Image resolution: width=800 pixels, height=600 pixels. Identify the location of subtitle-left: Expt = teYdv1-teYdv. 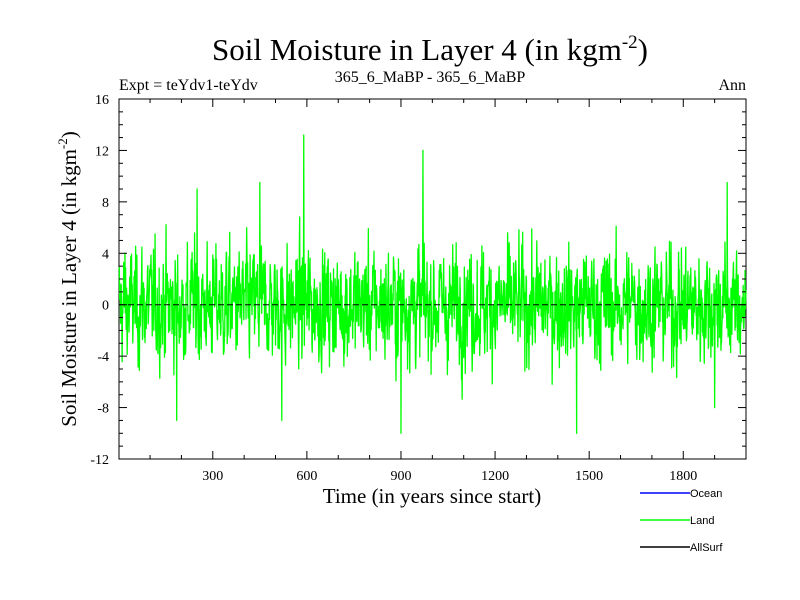
(188, 85).